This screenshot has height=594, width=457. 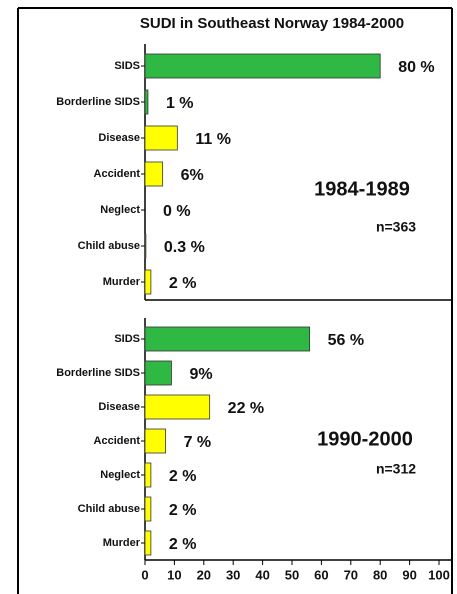 I want to click on annotation: n=363, so click(x=396, y=227).